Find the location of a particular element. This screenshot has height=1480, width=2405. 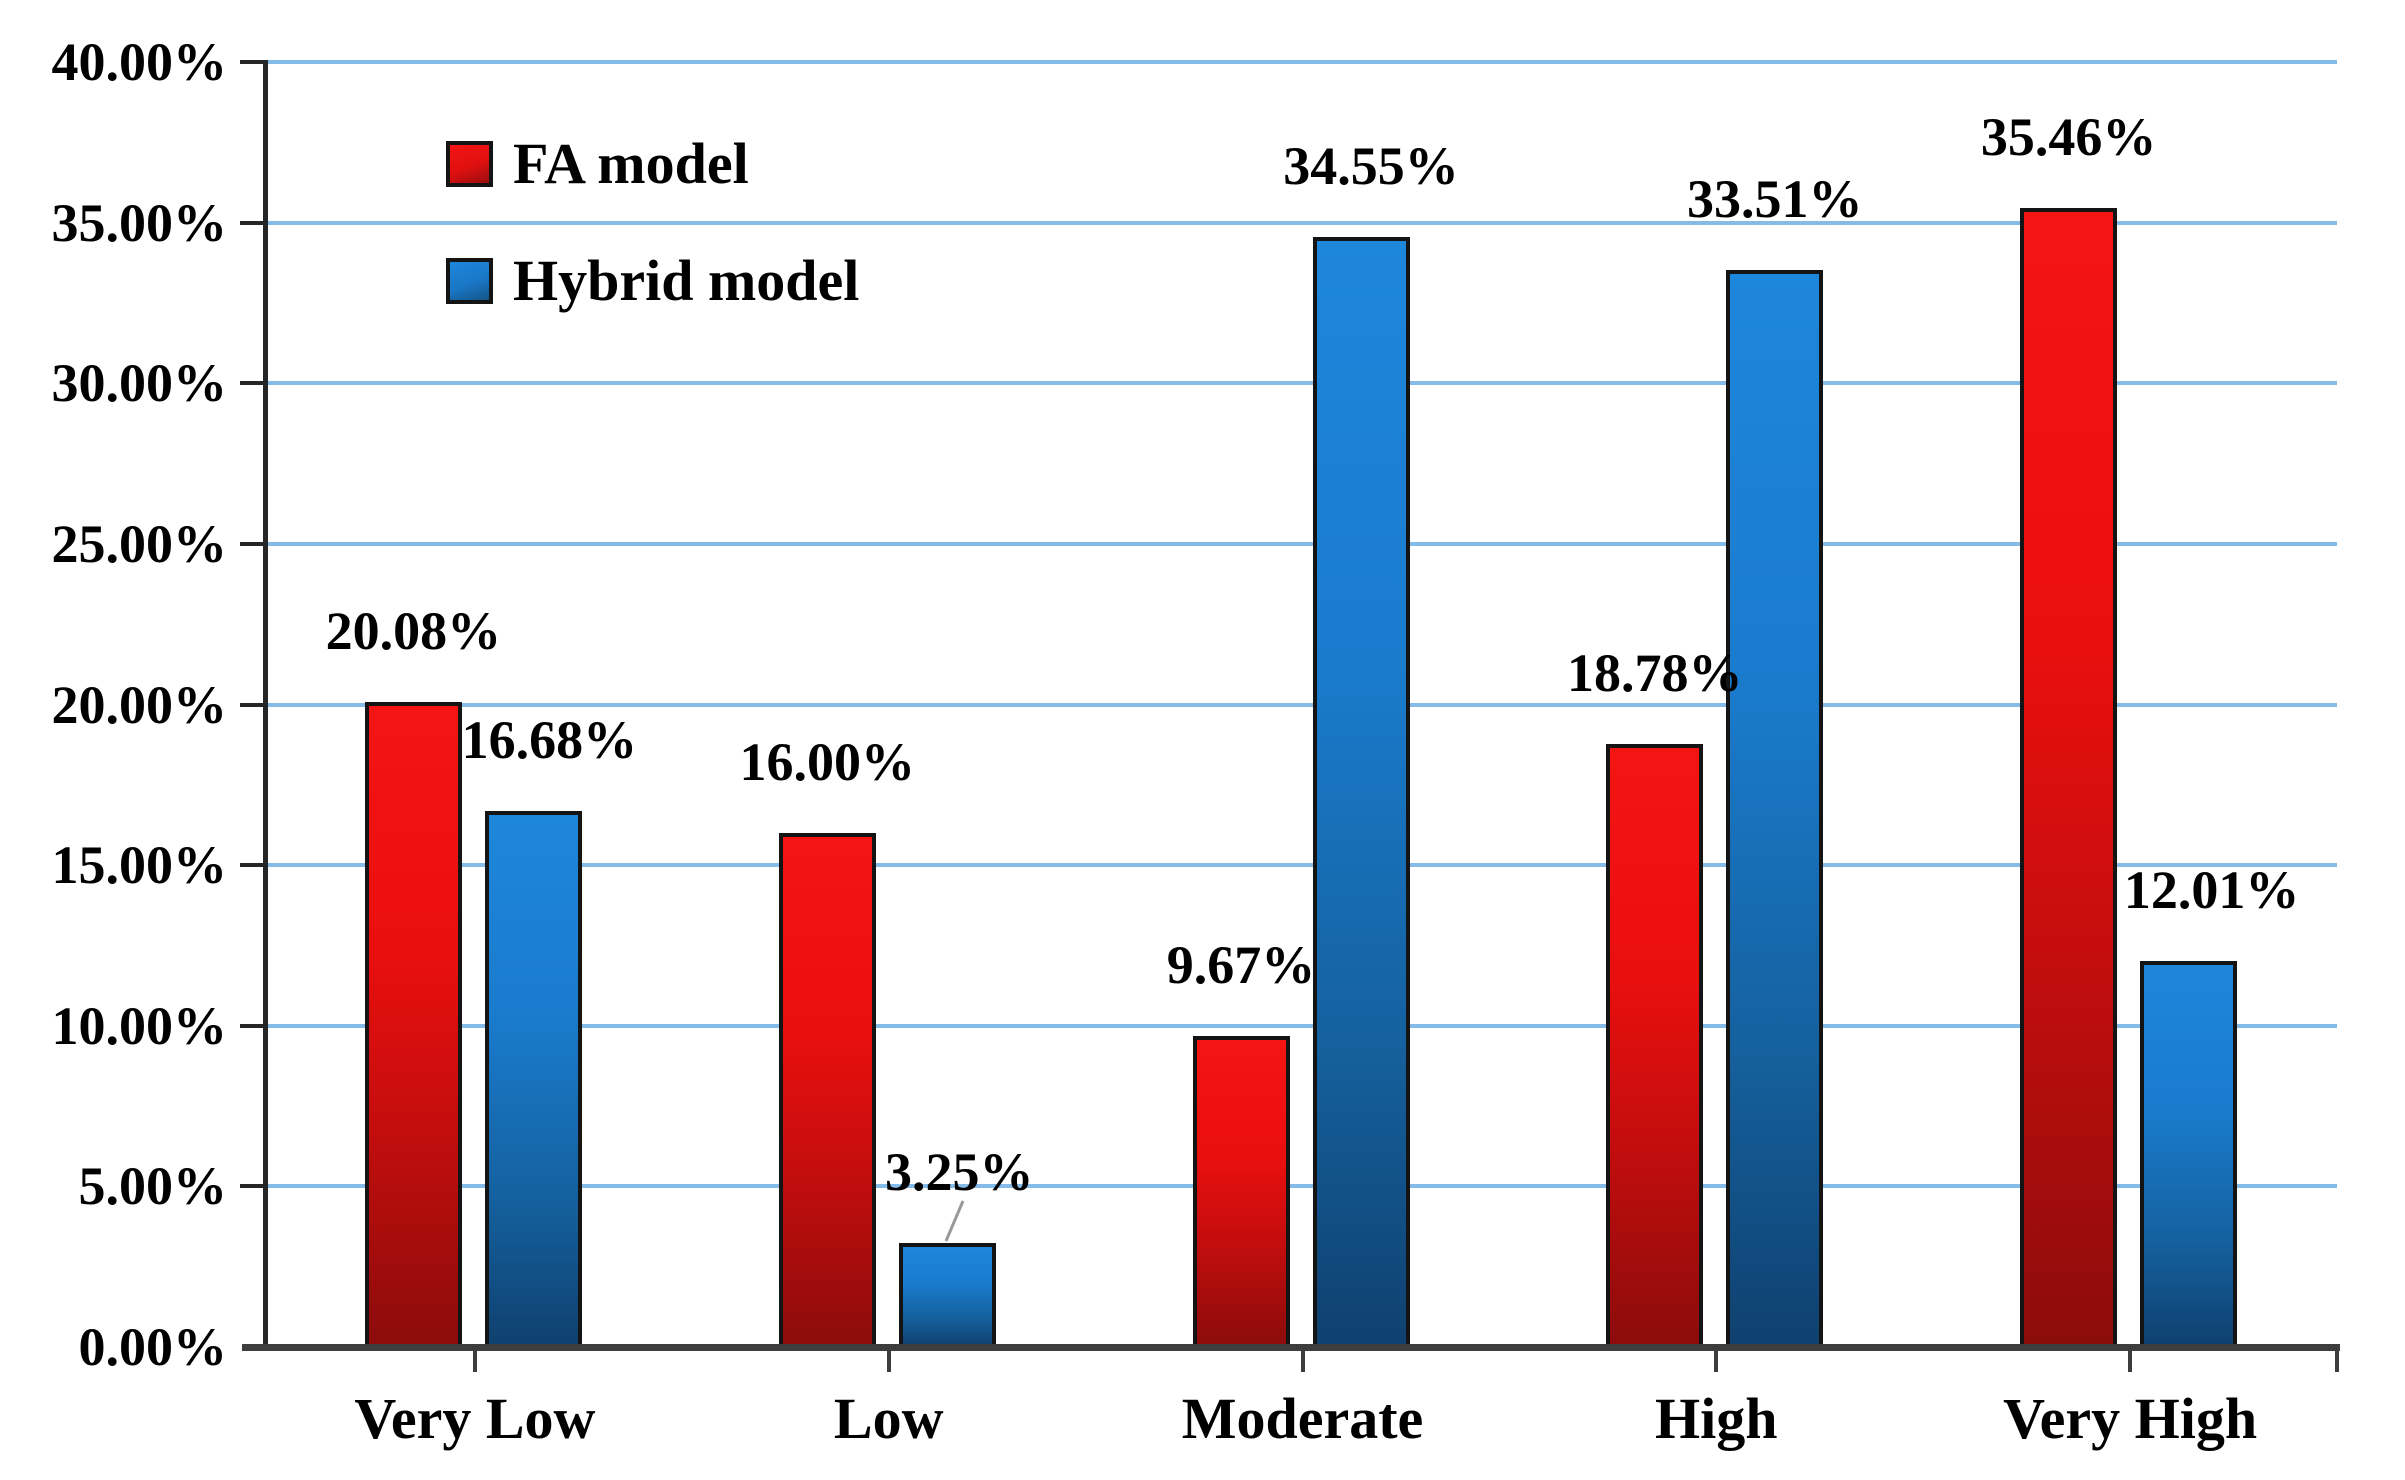

category-label-high: High is located at coordinates (1716, 1418).